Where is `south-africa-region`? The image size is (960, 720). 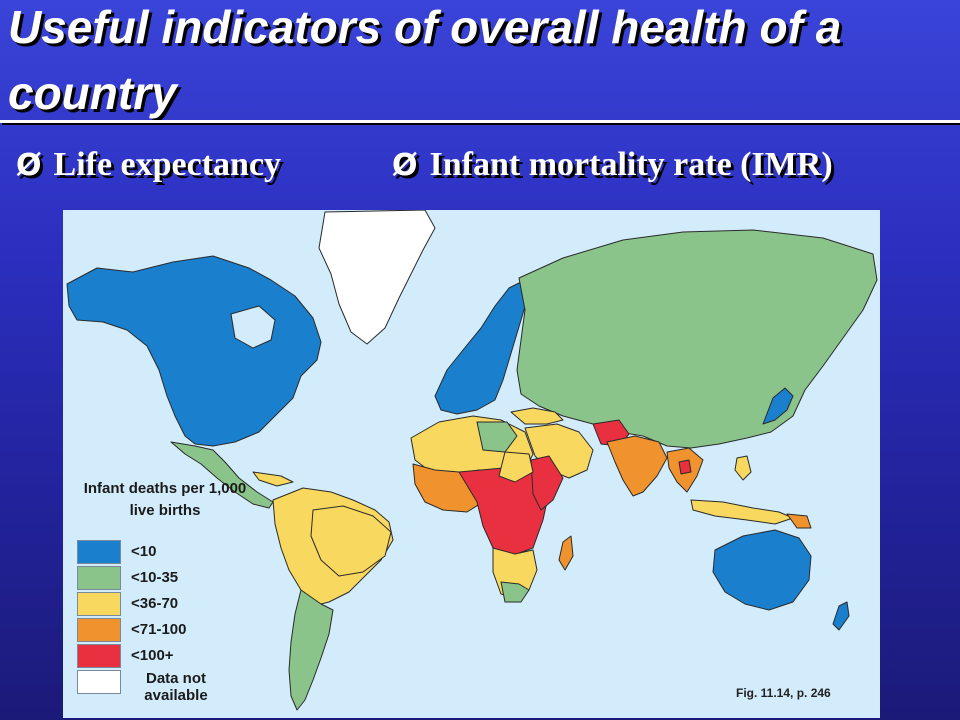
south-africa-region is located at coordinates (515, 592).